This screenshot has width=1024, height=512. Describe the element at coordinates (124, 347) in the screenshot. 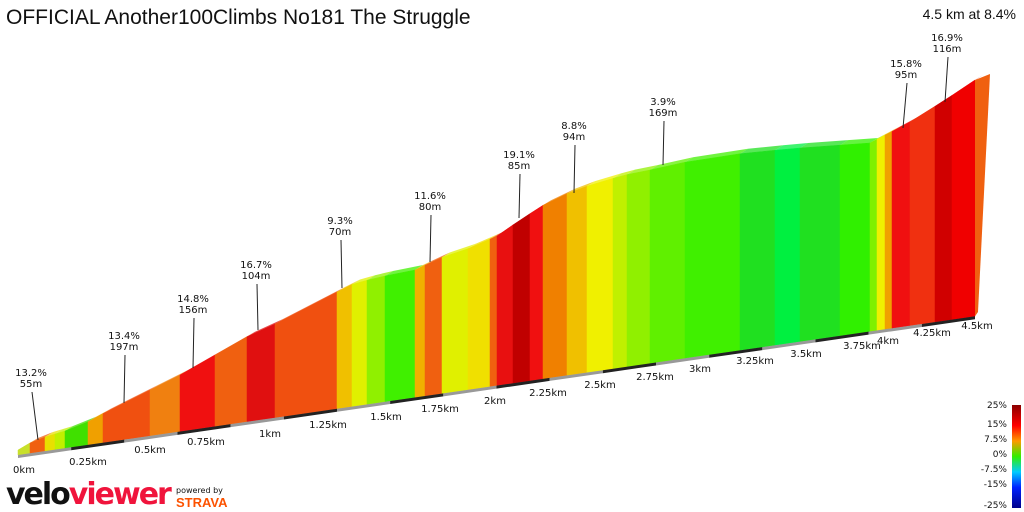

I see `section-length: 197m` at that location.